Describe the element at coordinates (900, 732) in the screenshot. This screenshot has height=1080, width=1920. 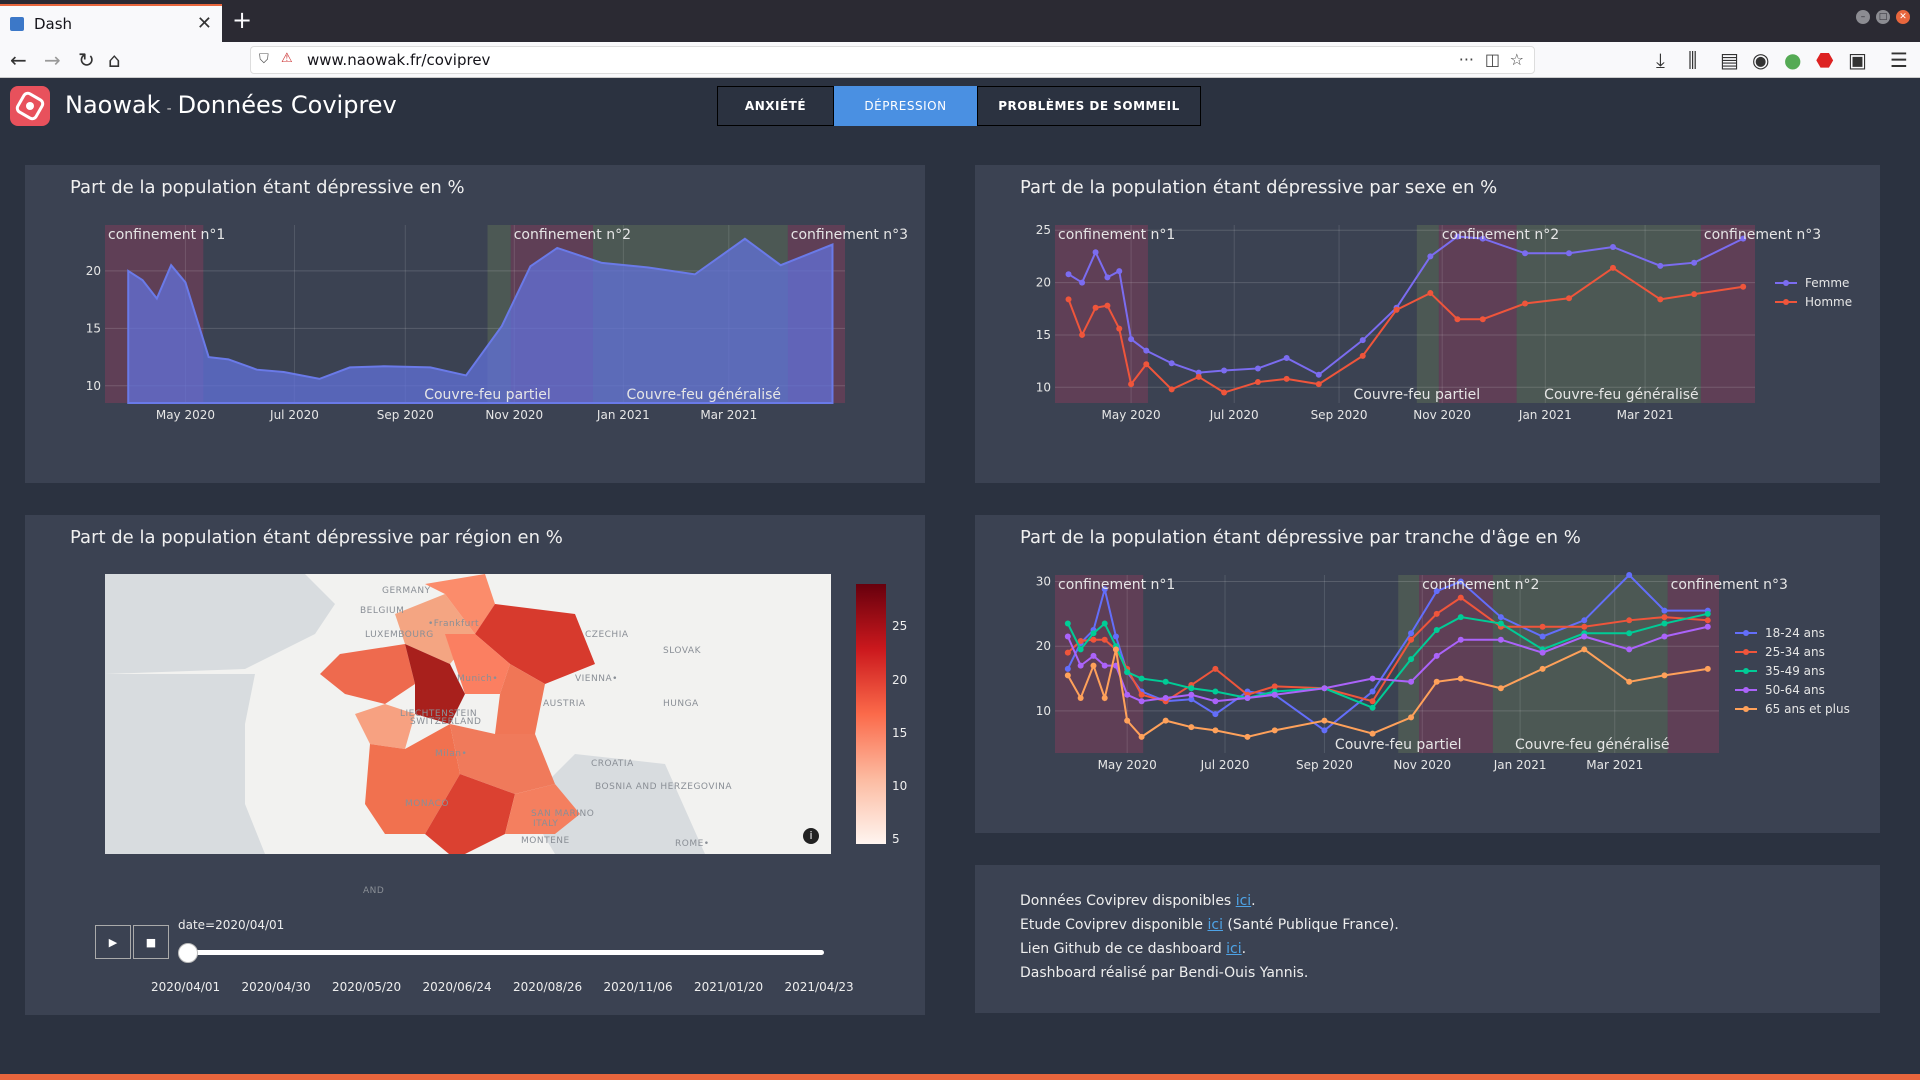
I see `colorbar-tick: 15` at that location.